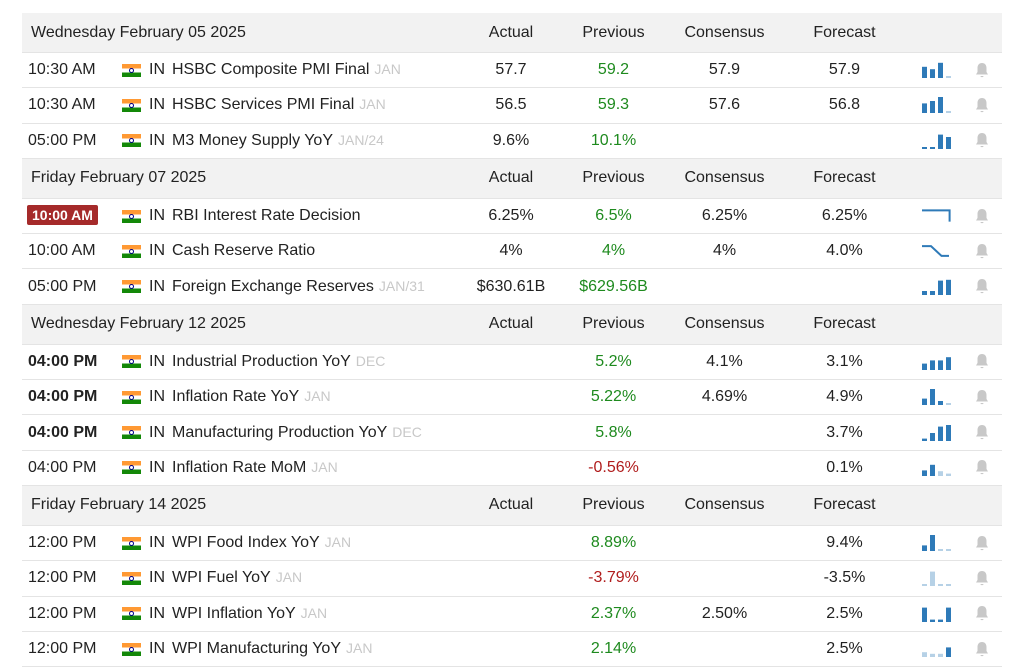 This screenshot has height=667, width=1024. What do you see at coordinates (239, 467) in the screenshot?
I see `event-name-link: Inflation Rate MoM` at bounding box center [239, 467].